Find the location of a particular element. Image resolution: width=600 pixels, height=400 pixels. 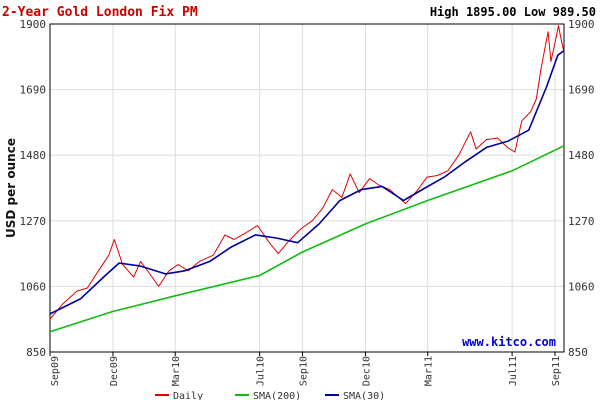

x-tick-label: Mar10 is located at coordinates (176, 371).